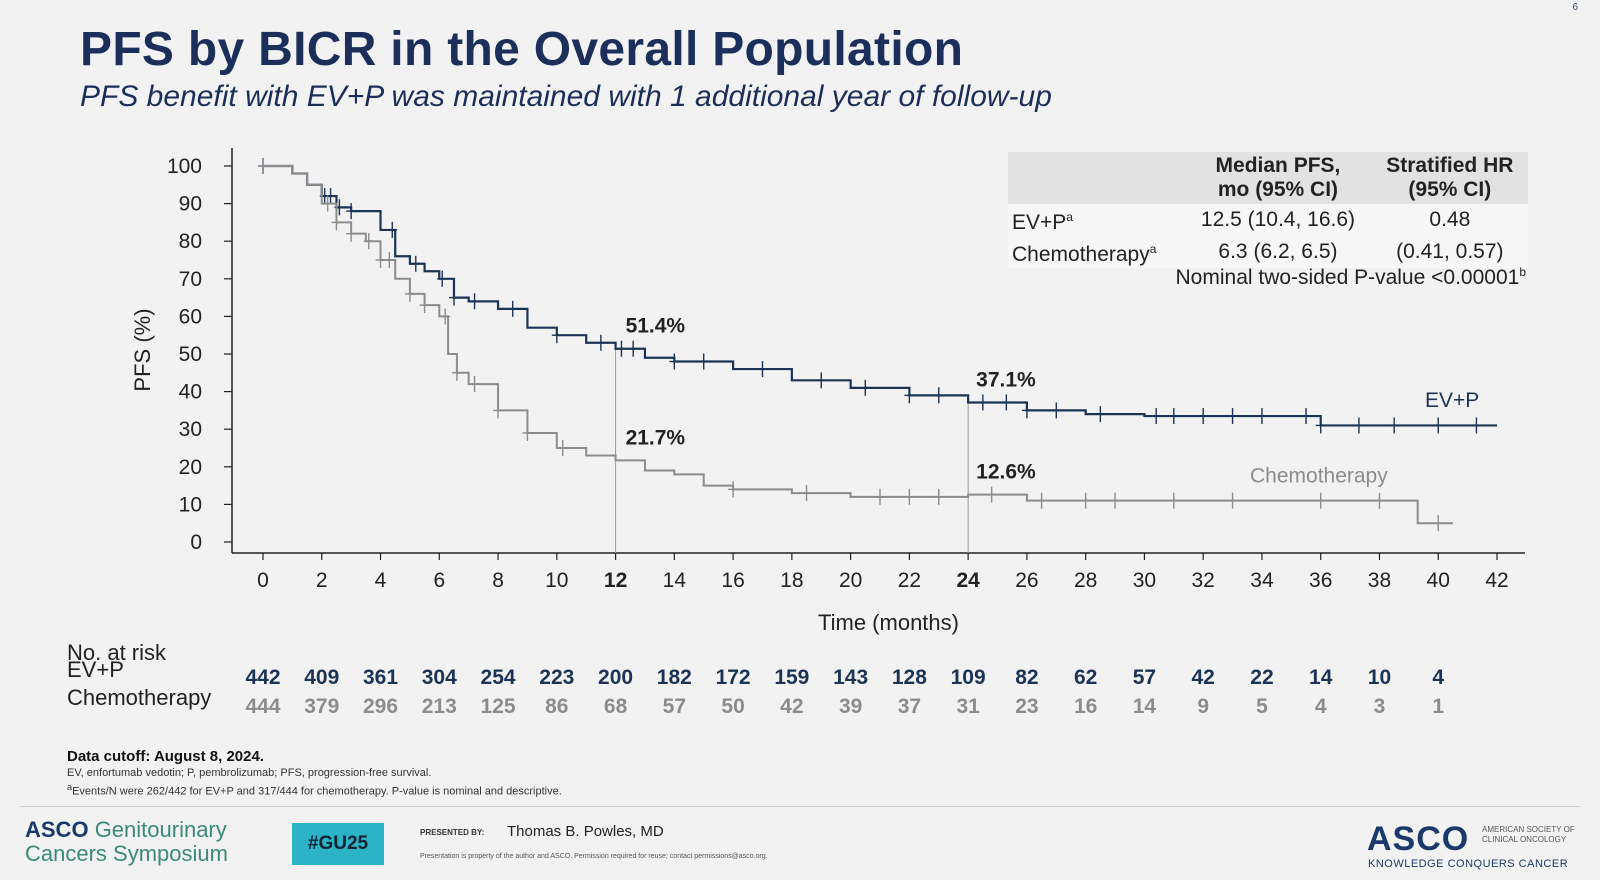  What do you see at coordinates (498, 706) in the screenshot?
I see `at-risk-value: 125` at bounding box center [498, 706].